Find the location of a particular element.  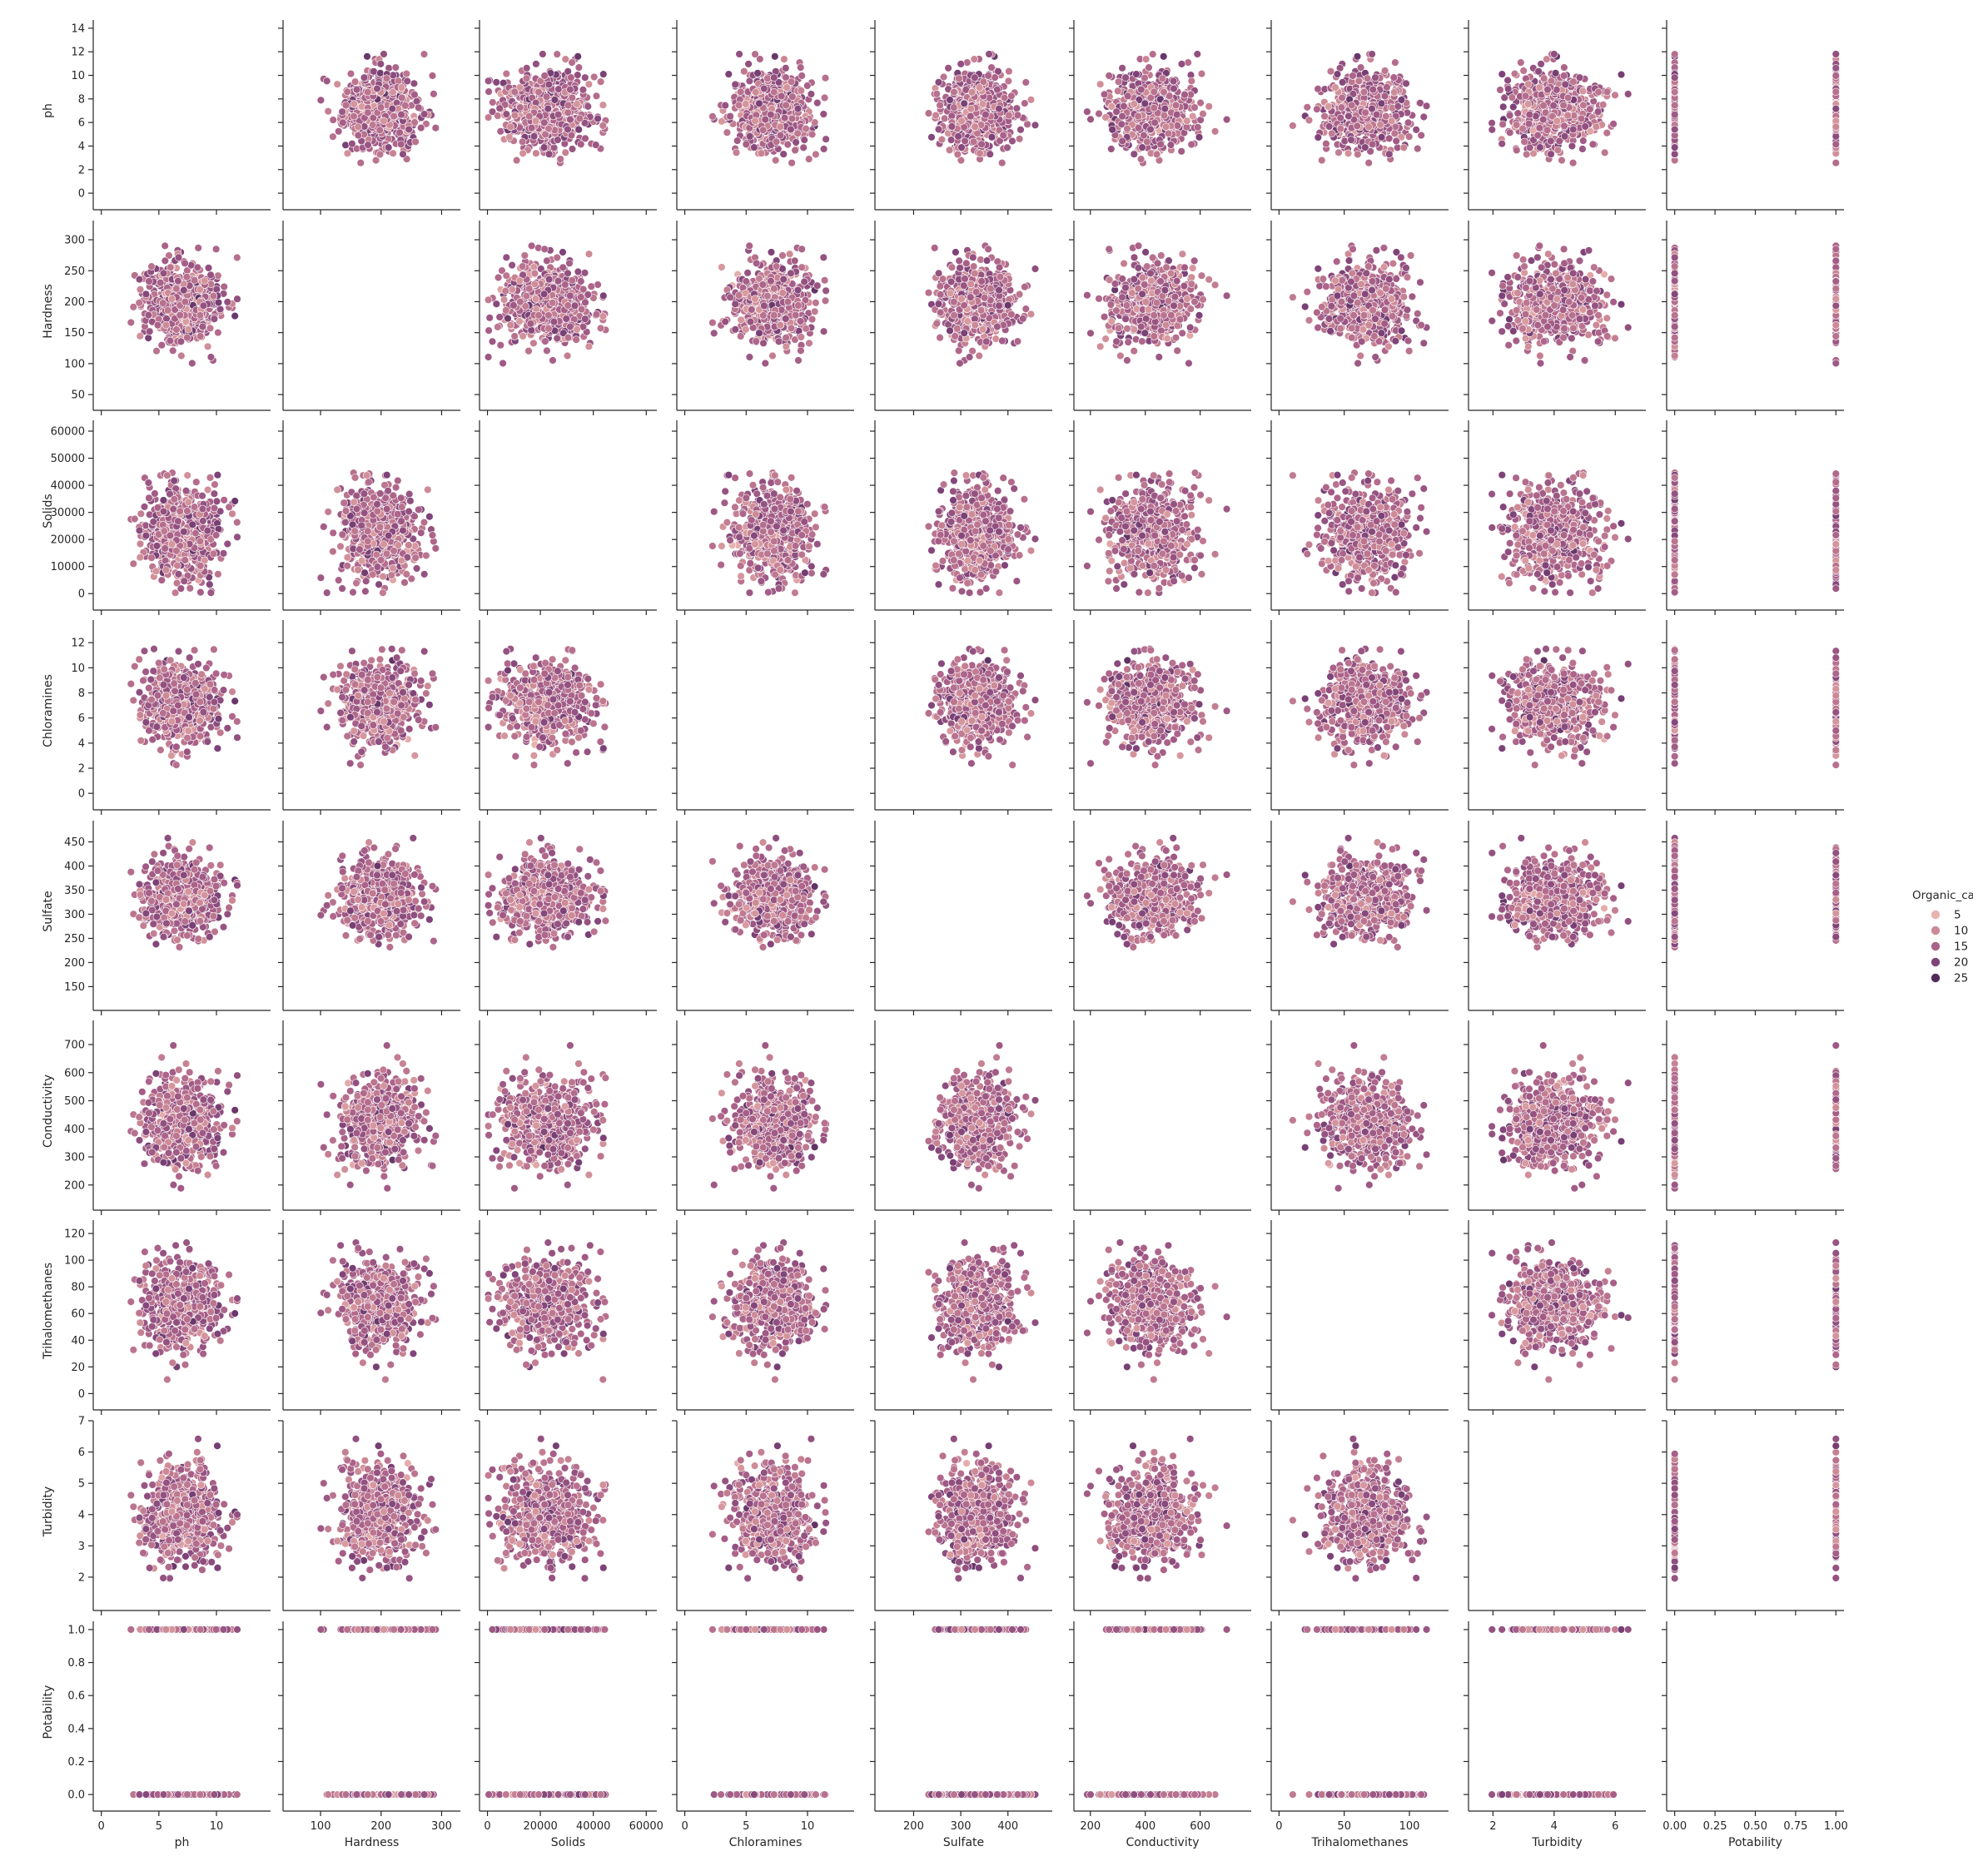

panel-ph-vs-Solids is located at coordinates (566, 118).